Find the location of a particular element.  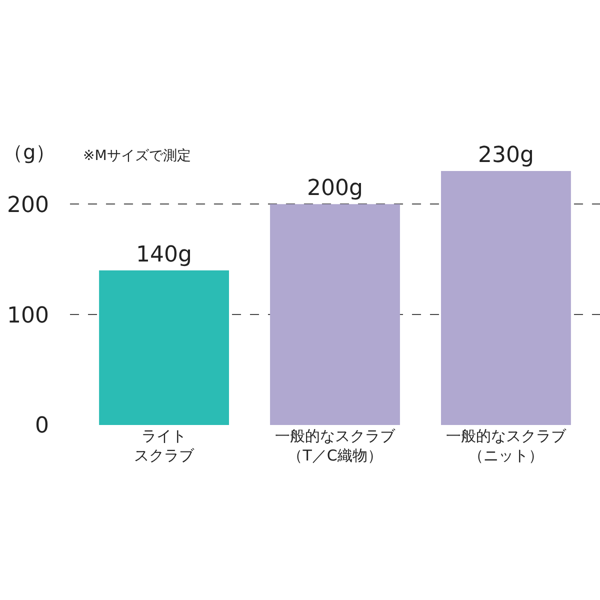

x-tick-label: ライトスクラブ is located at coordinates (165, 445).